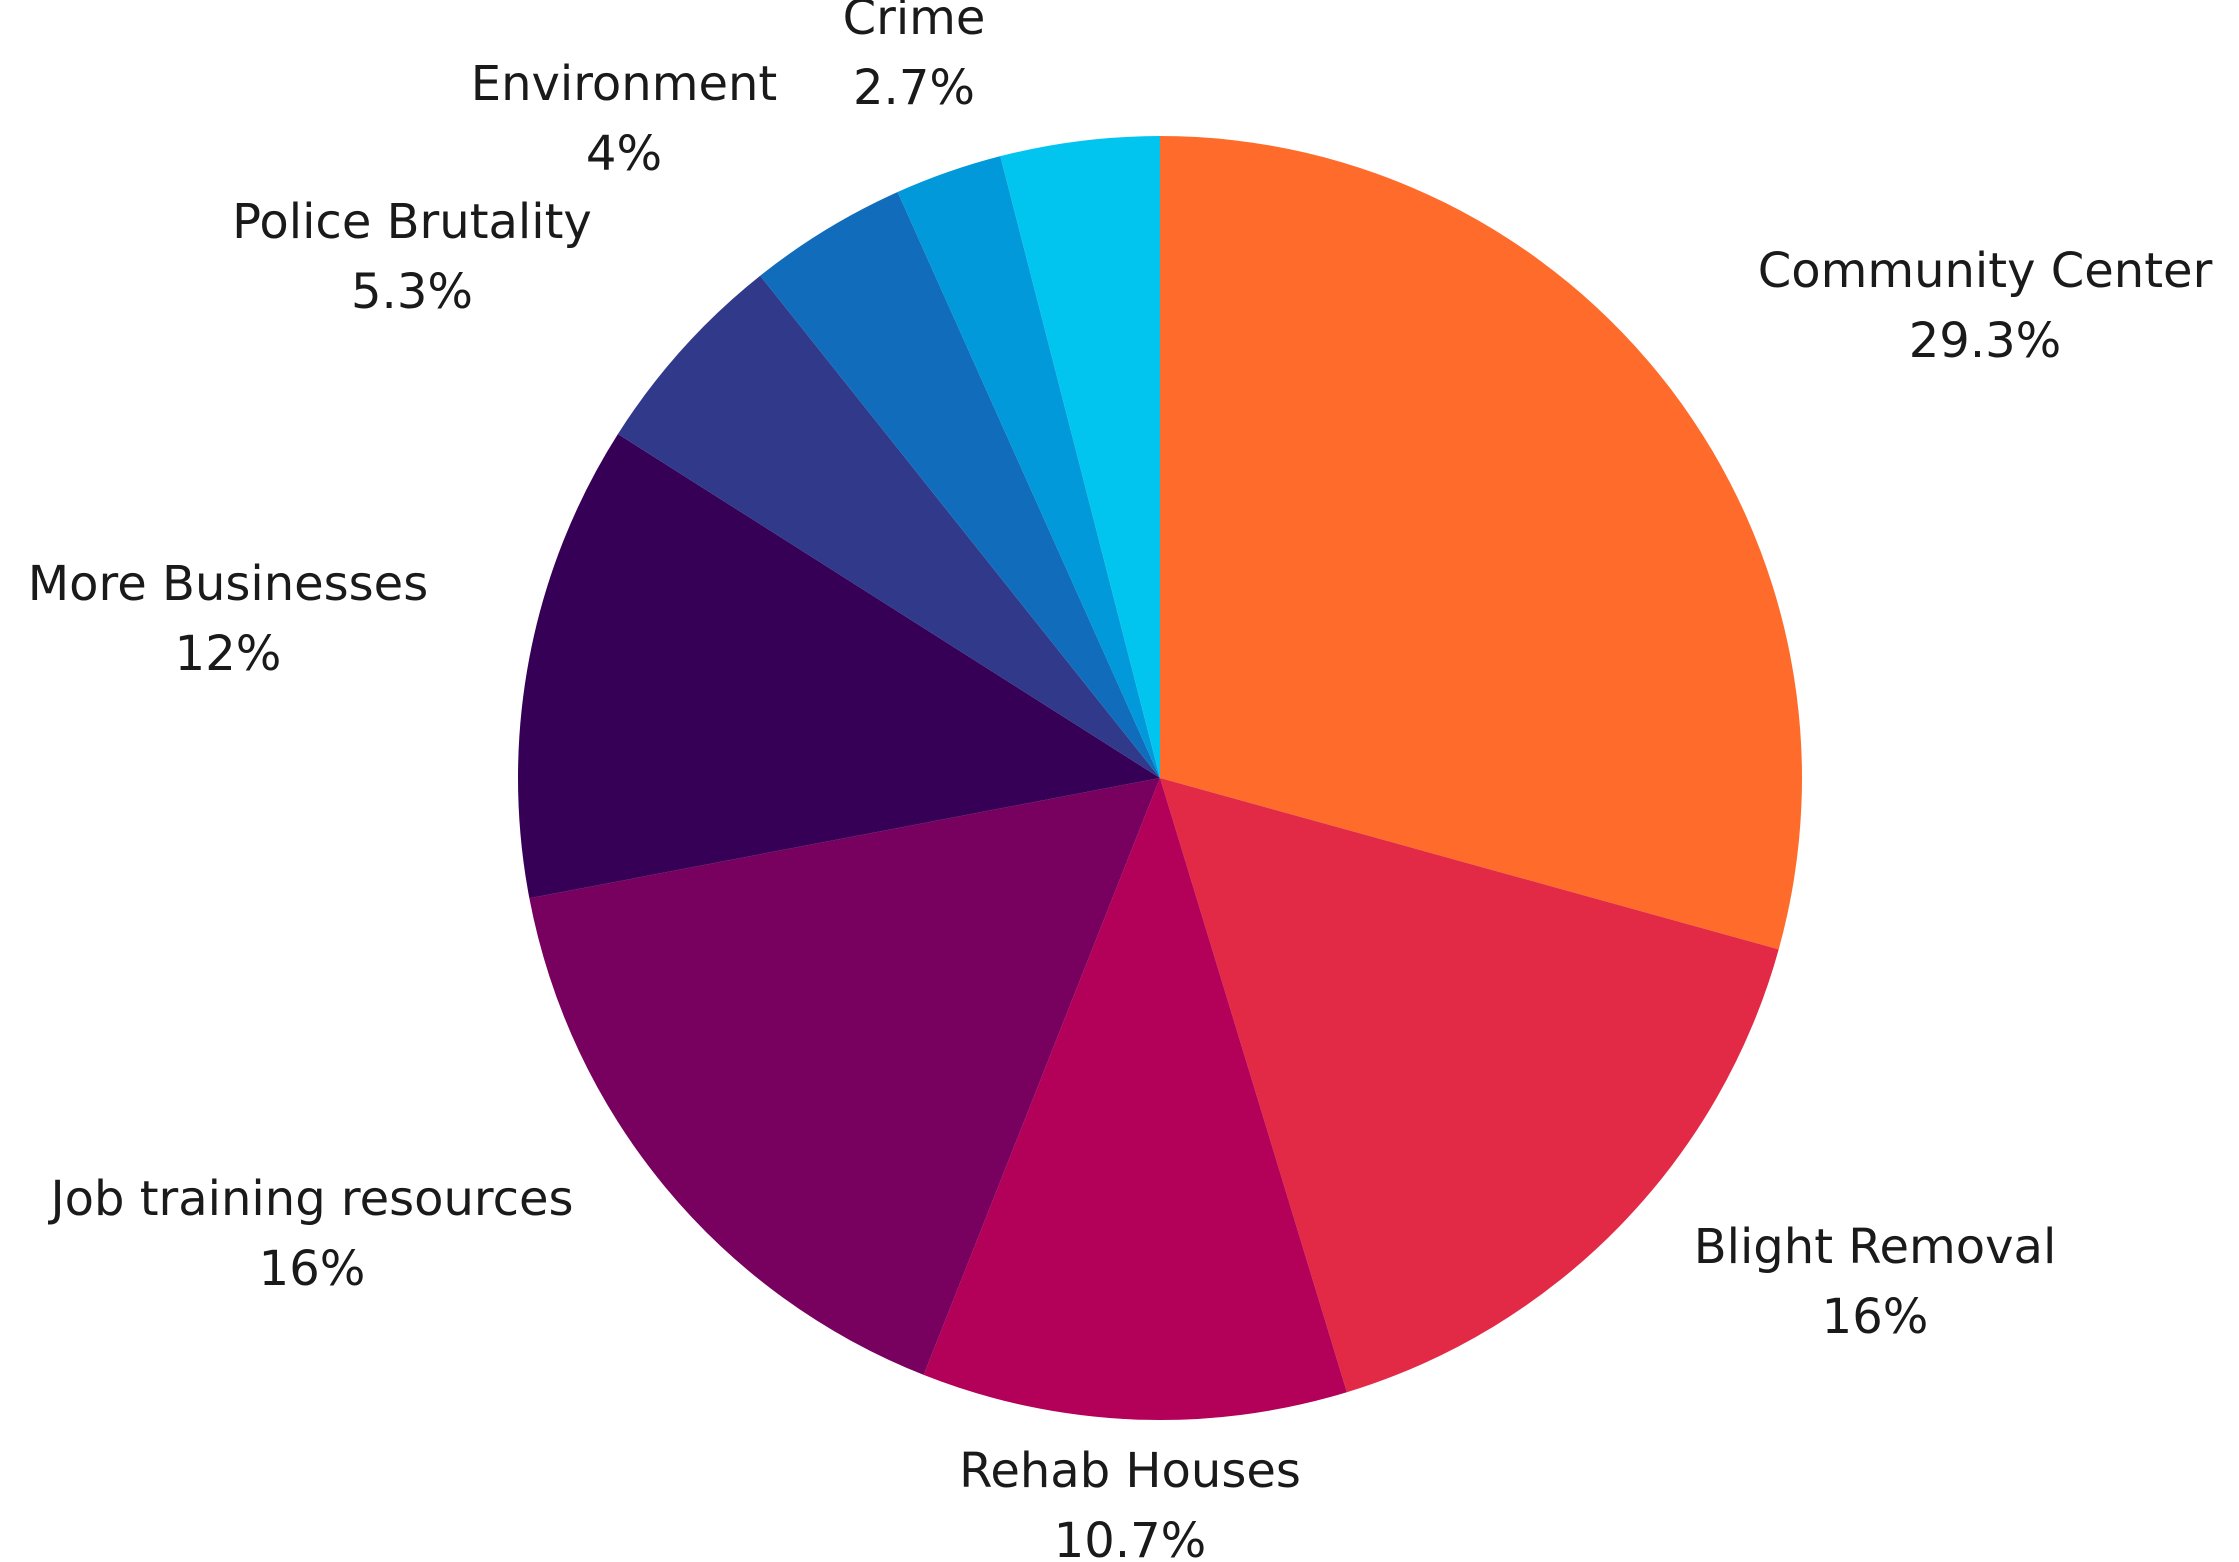 Image resolution: width=2239 pixels, height=1562 pixels. I want to click on slice-label-community-center: Community Center, so click(1985, 271).